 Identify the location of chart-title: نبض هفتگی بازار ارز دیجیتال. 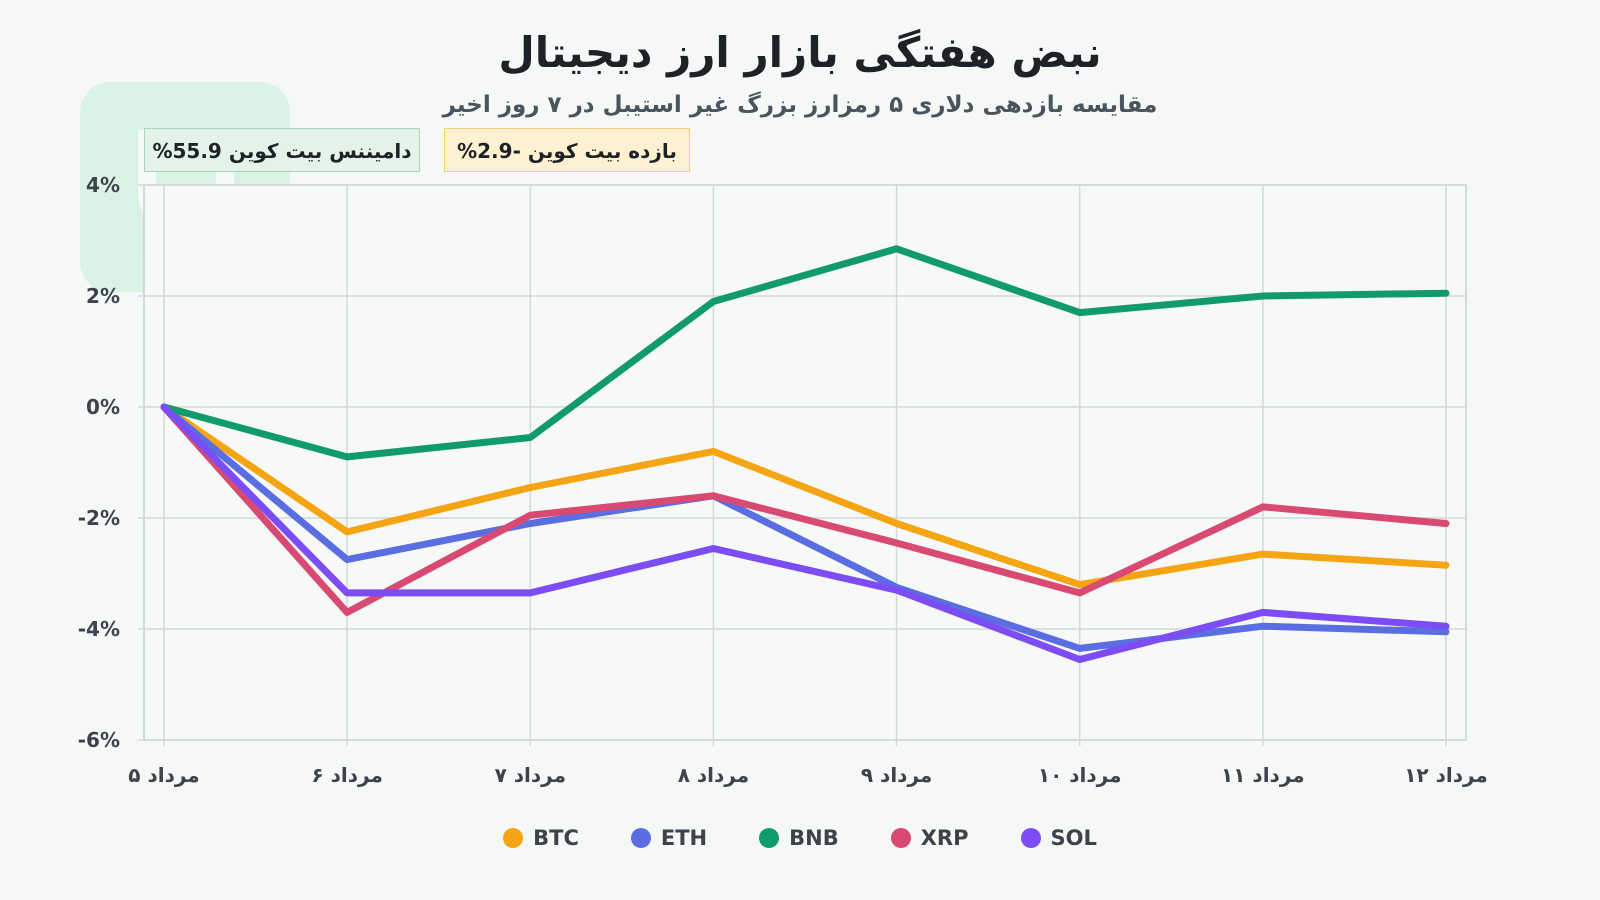
(800, 52).